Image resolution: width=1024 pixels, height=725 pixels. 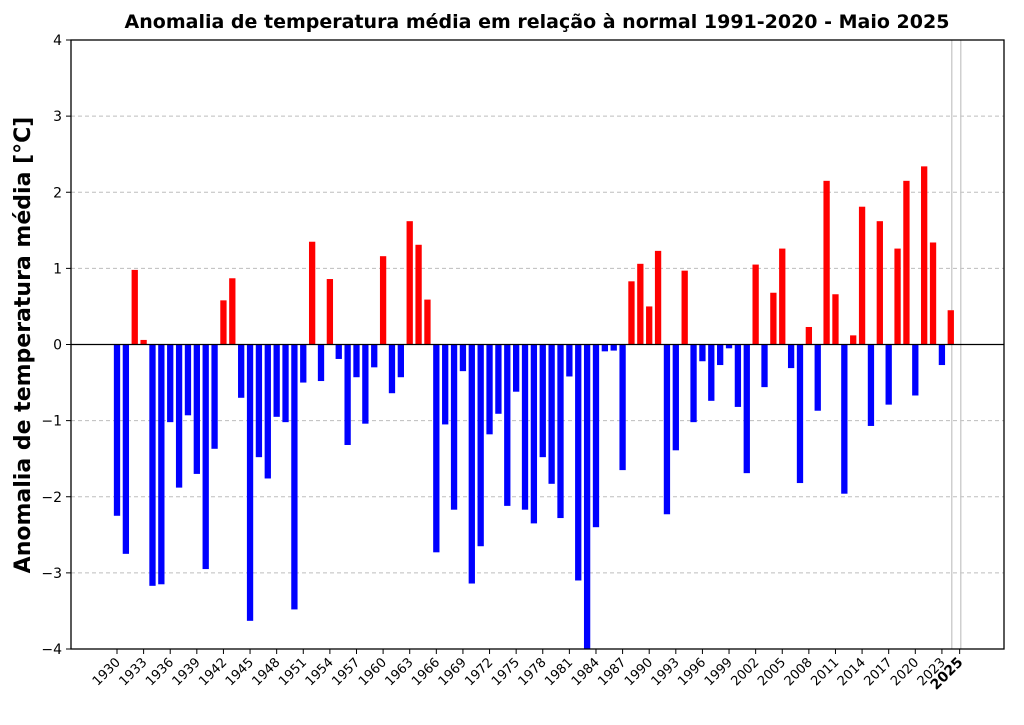 I want to click on y-tick-label: −4, so click(x=51, y=650).